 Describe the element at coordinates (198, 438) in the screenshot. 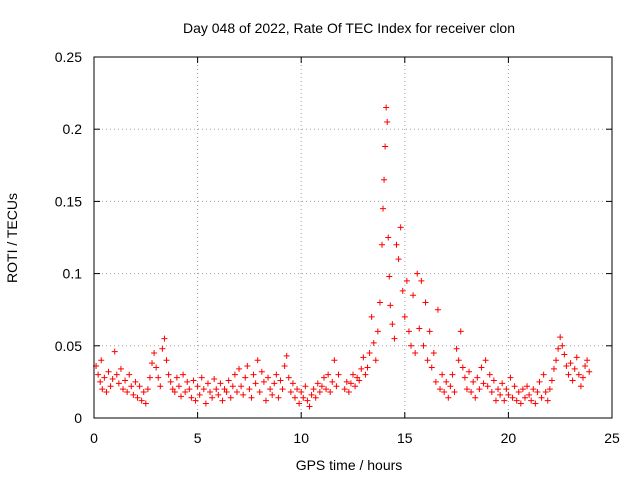

I see `x-tick-label: 5` at that location.